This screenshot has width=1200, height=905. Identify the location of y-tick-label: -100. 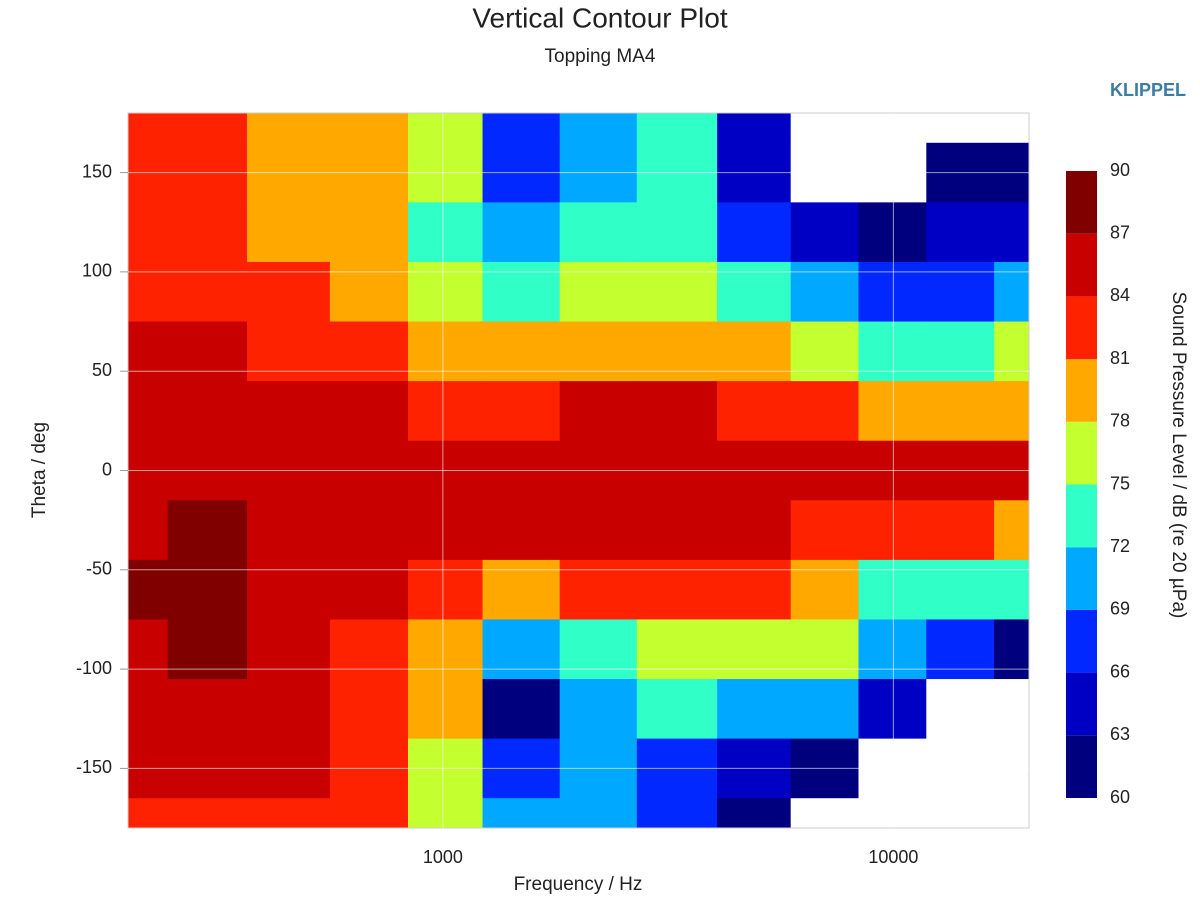
(94, 668).